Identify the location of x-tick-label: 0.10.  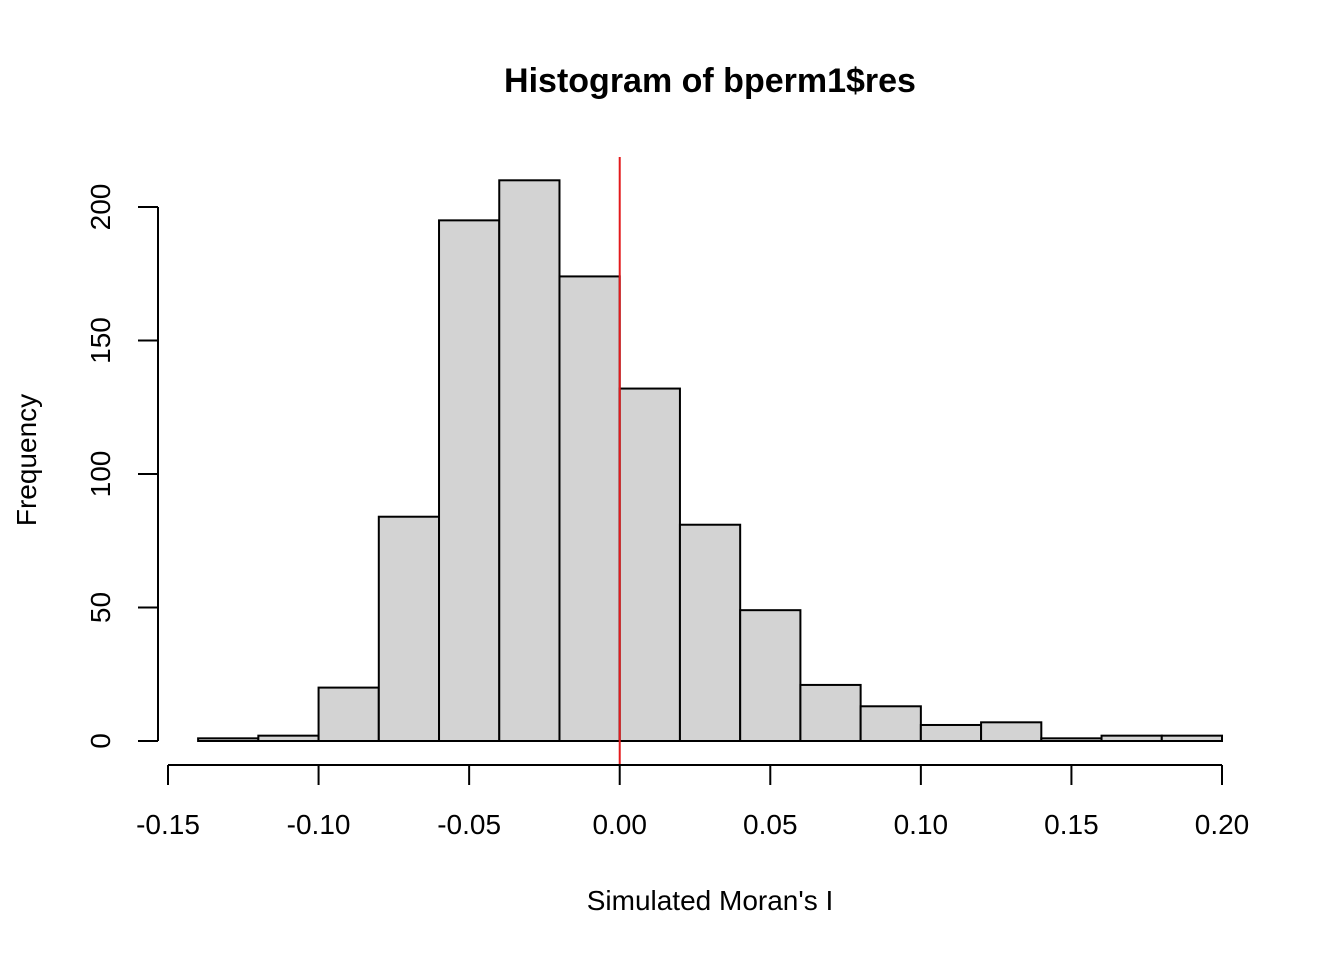
(921, 824).